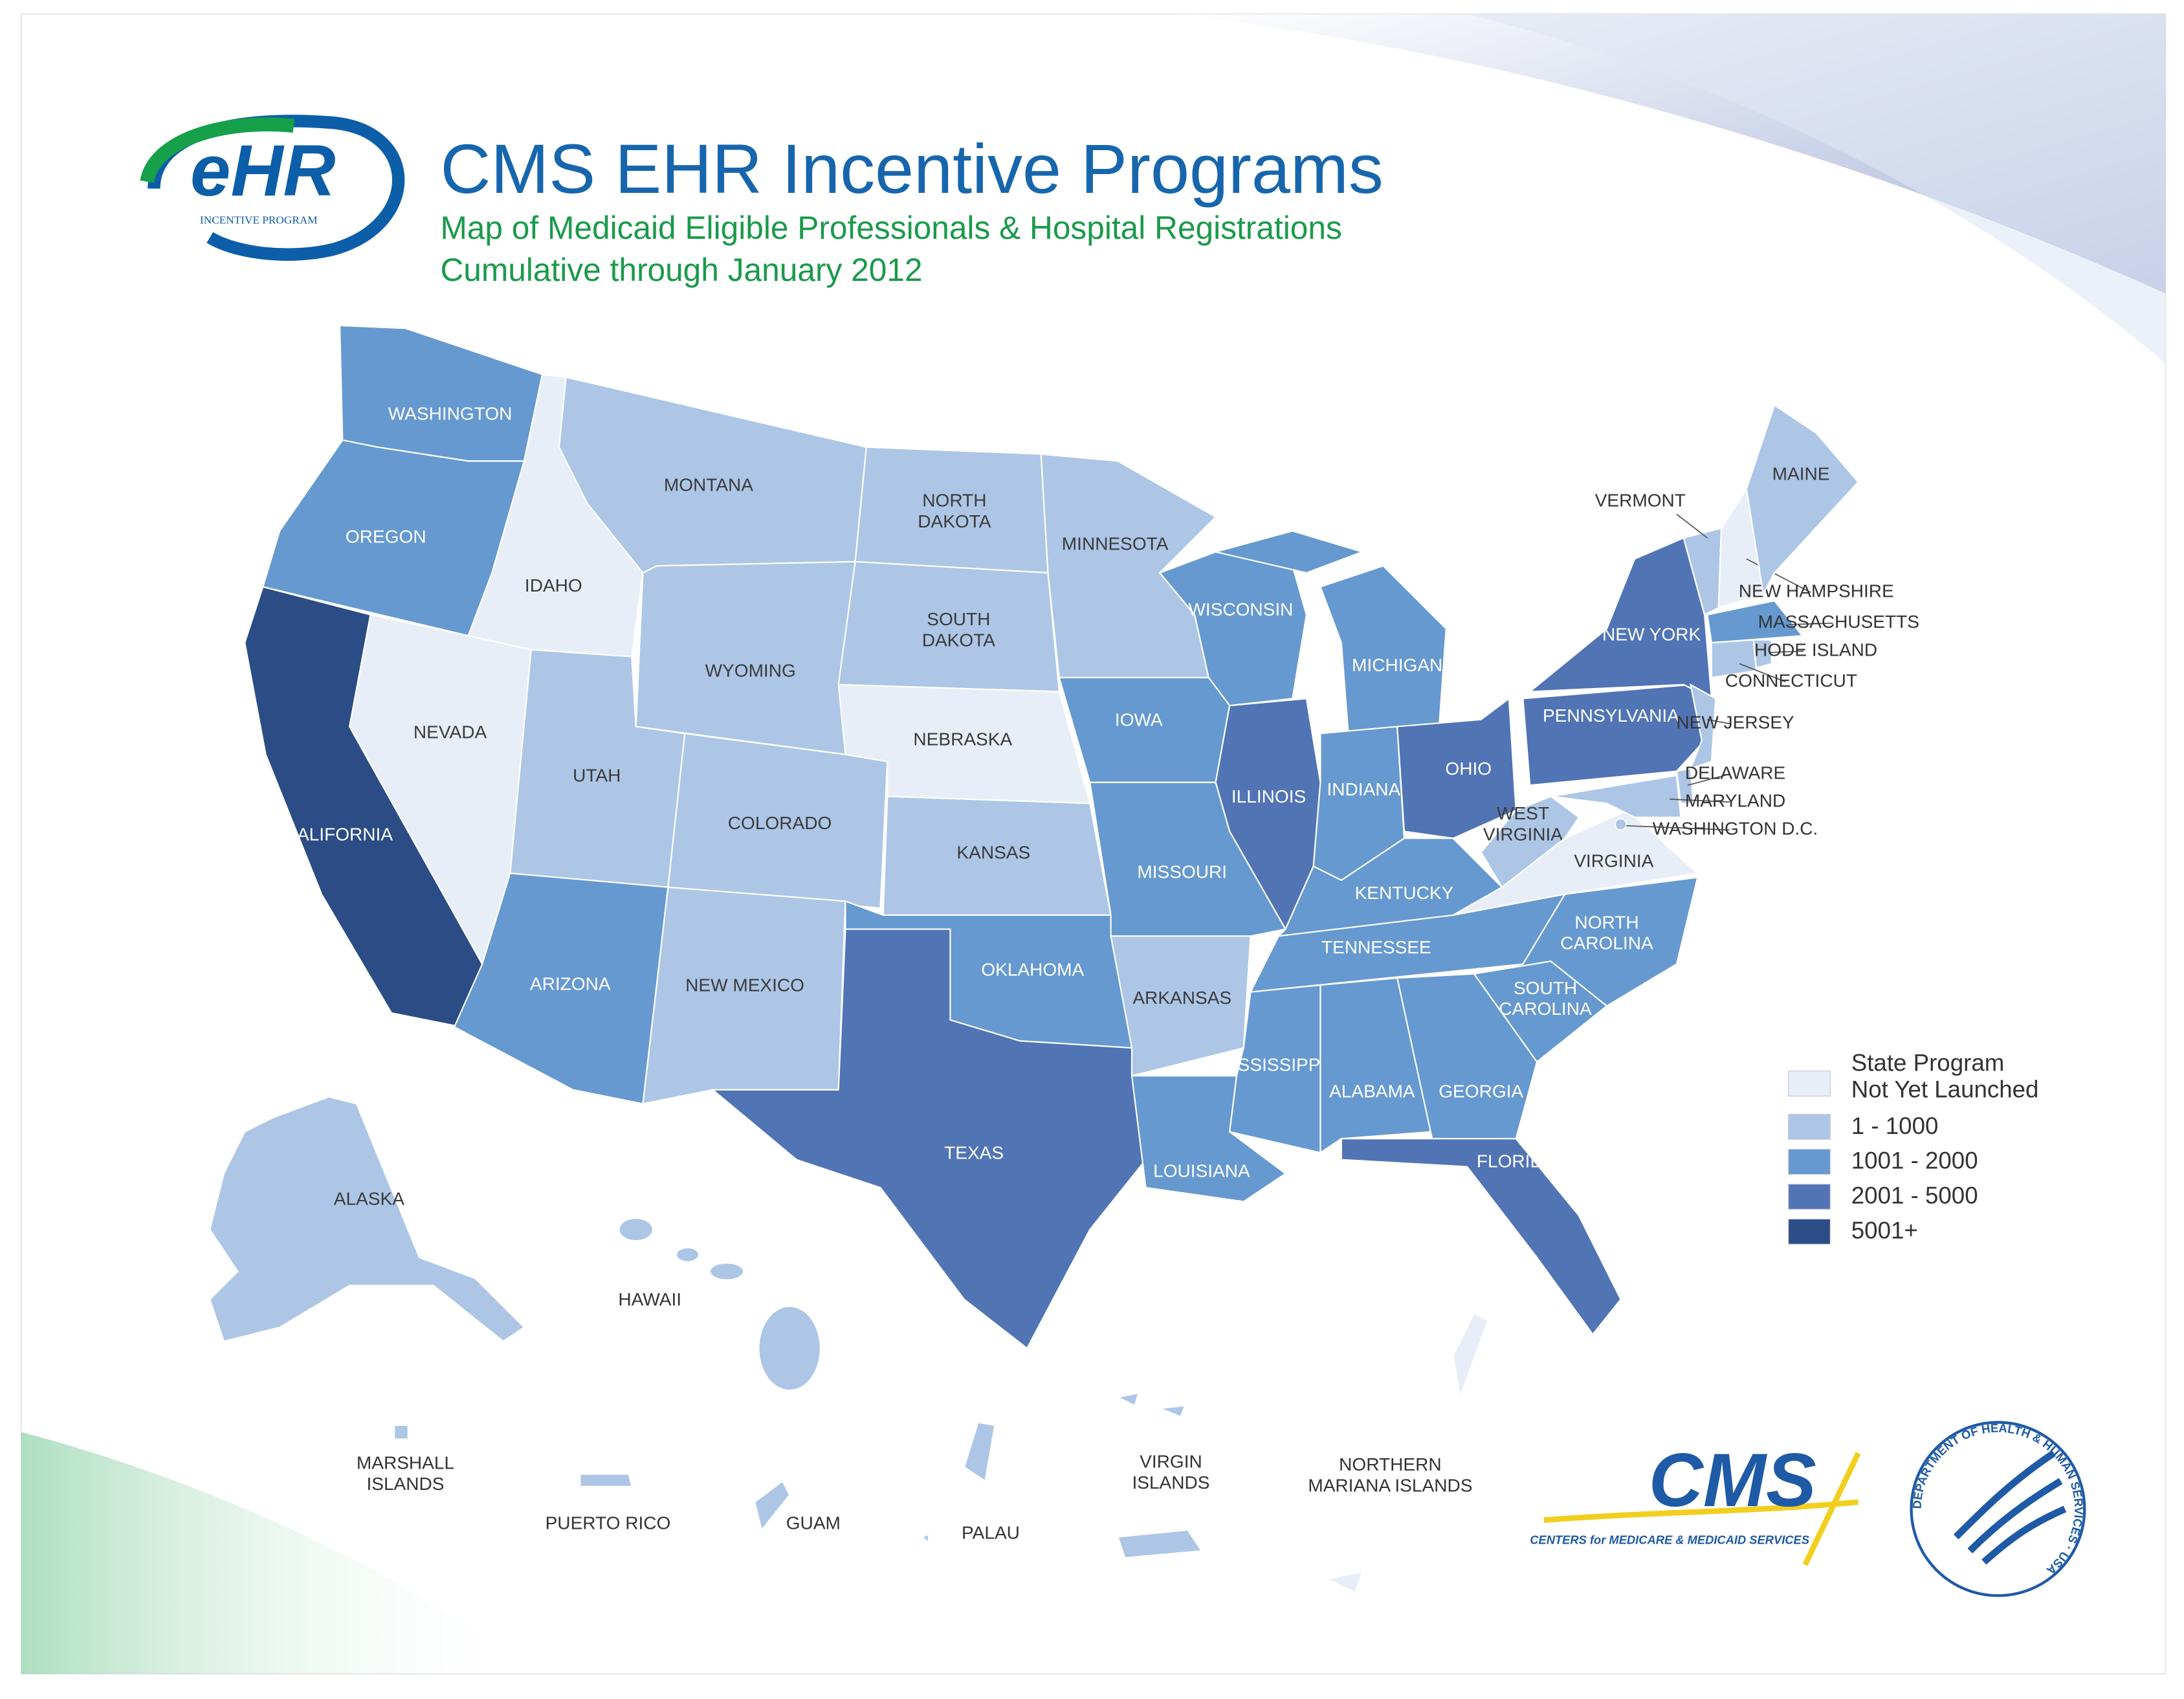 Image resolution: width=2184 pixels, height=1699 pixels. Describe the element at coordinates (1701, 1511) in the screenshot. I see `logo-swoosh` at that location.